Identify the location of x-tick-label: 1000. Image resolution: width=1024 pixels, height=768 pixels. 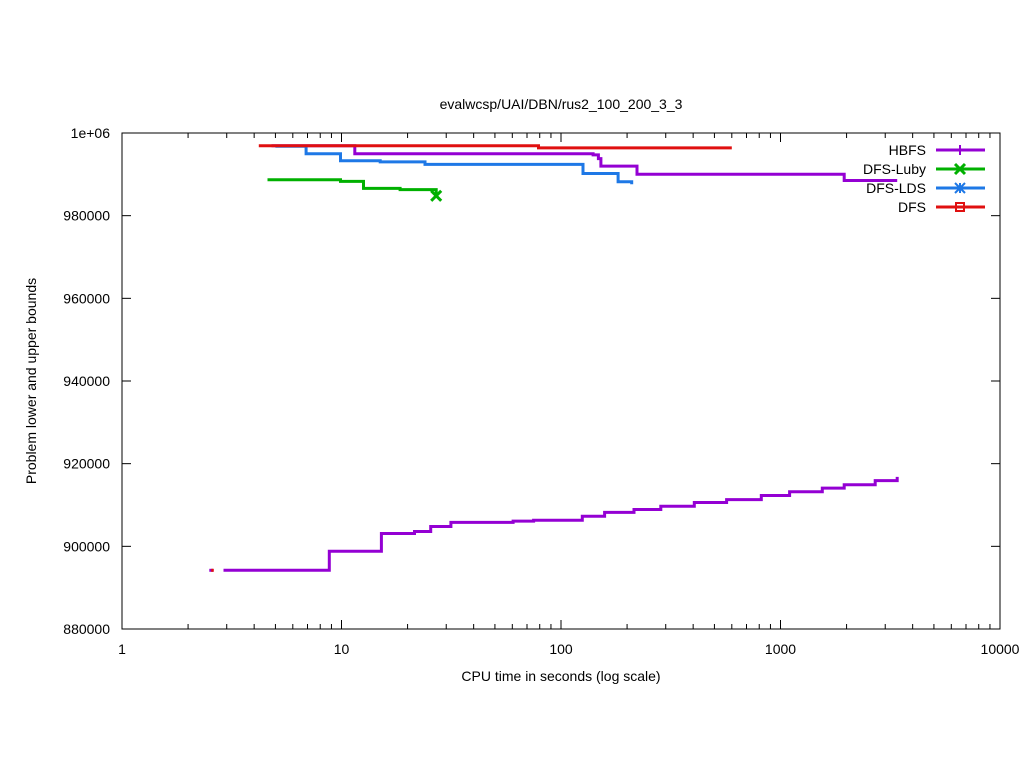
(780, 649).